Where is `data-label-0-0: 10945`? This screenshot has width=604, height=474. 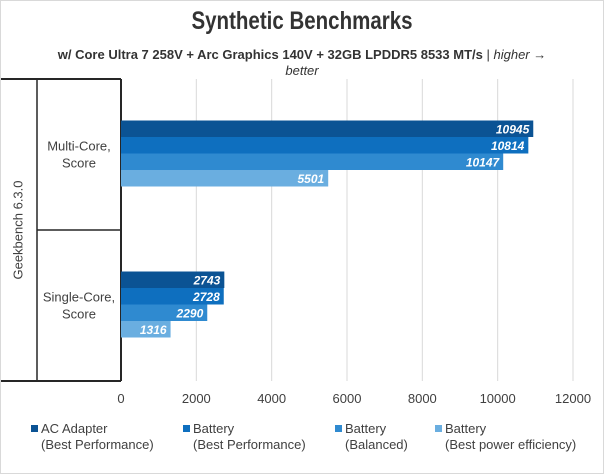
data-label-0-0: 10945 is located at coordinates (513, 129).